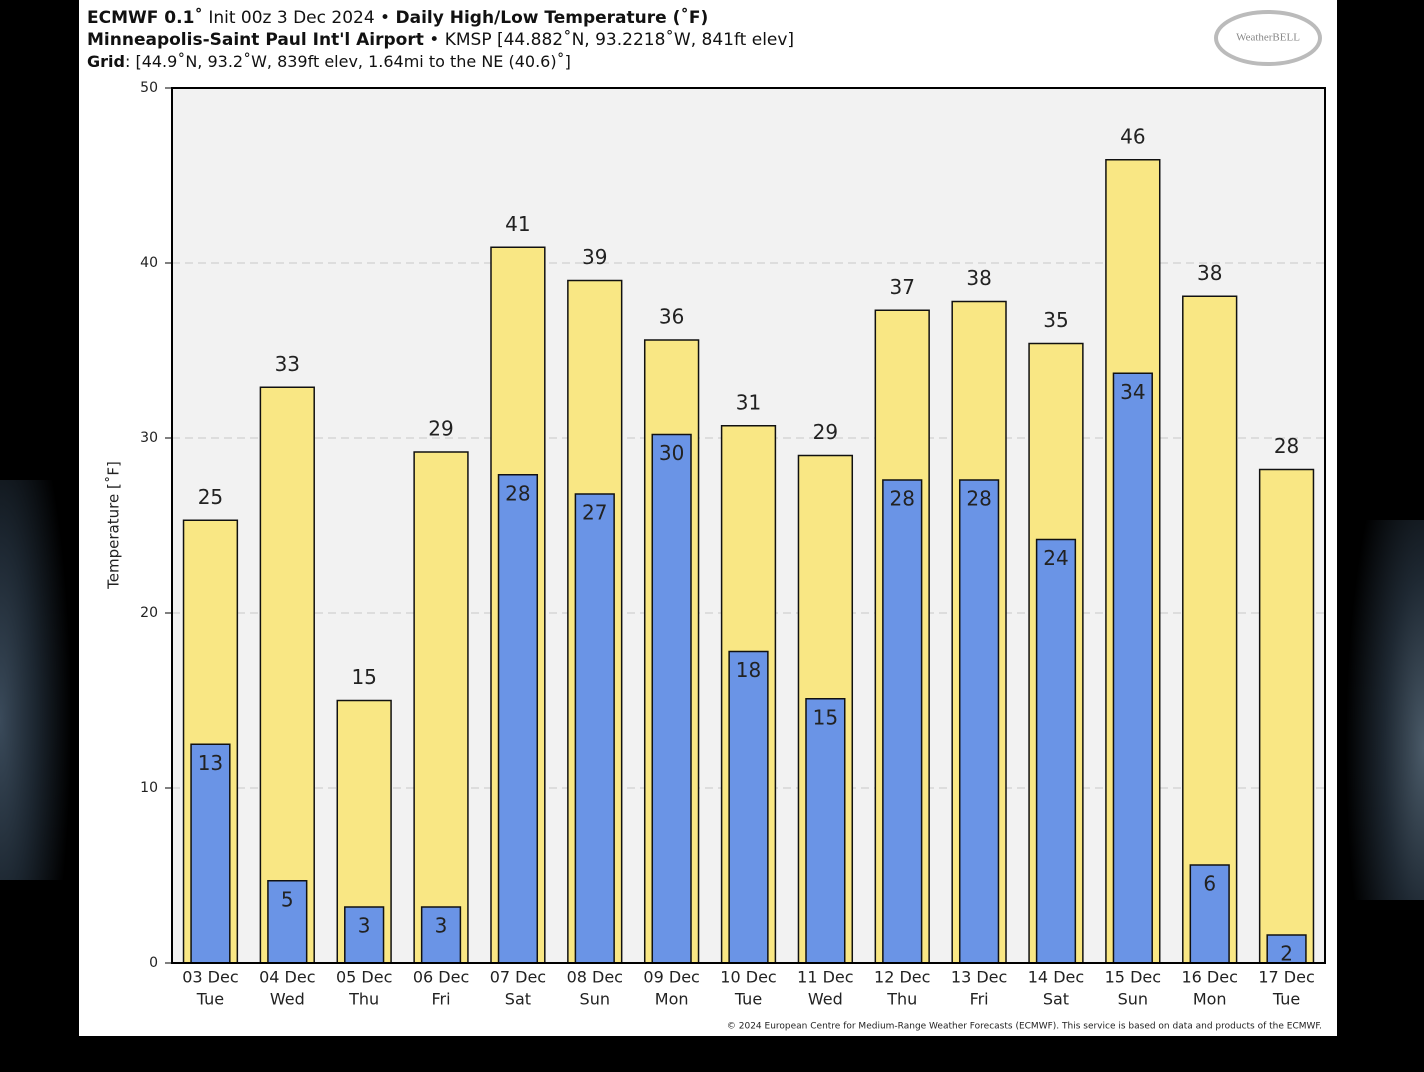  Describe the element at coordinates (902, 287) in the screenshot. I see `value-label: 37` at that location.